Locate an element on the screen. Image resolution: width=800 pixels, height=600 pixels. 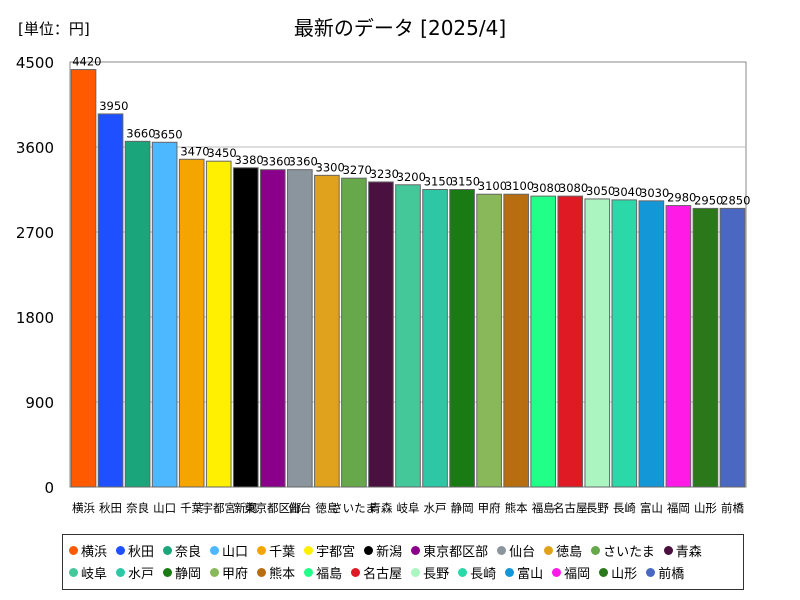
bar-福岡 is located at coordinates (678, 346).